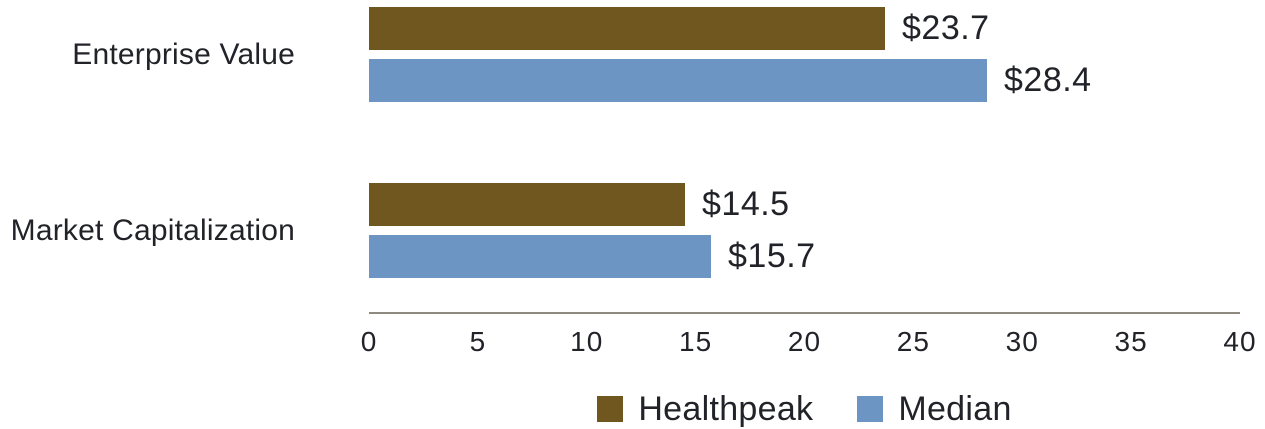 The height and width of the screenshot is (429, 1265). What do you see at coordinates (772, 256) in the screenshot?
I see `value-label-median-market-capitalization: $15.7` at bounding box center [772, 256].